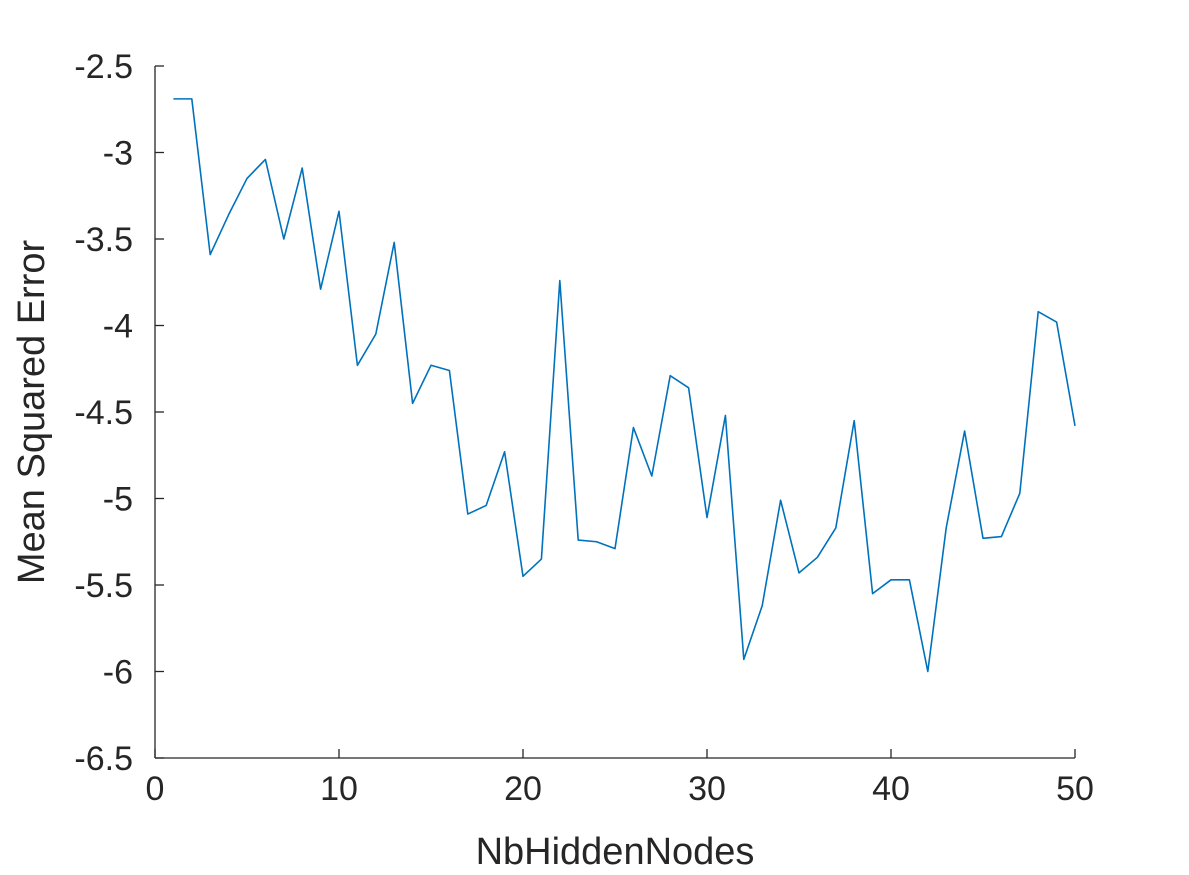  Describe the element at coordinates (891, 789) in the screenshot. I see `x-tick-label: 40` at that location.